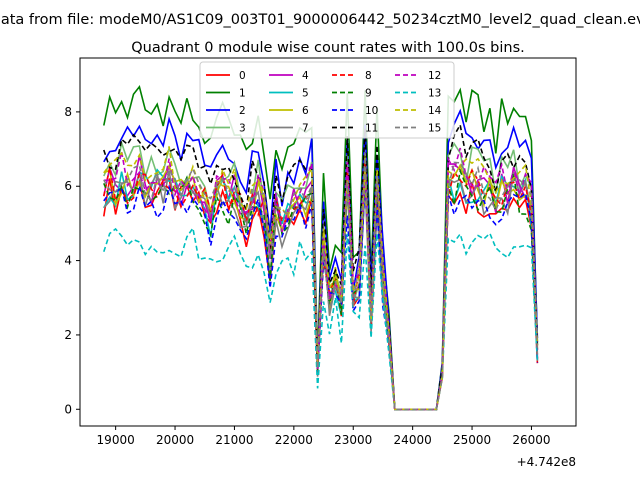  Describe the element at coordinates (324, 436) in the screenshot. I see `x-axis-ticks: 19000 20000 21000 22000 23000 24000 25000 26000` at that location.